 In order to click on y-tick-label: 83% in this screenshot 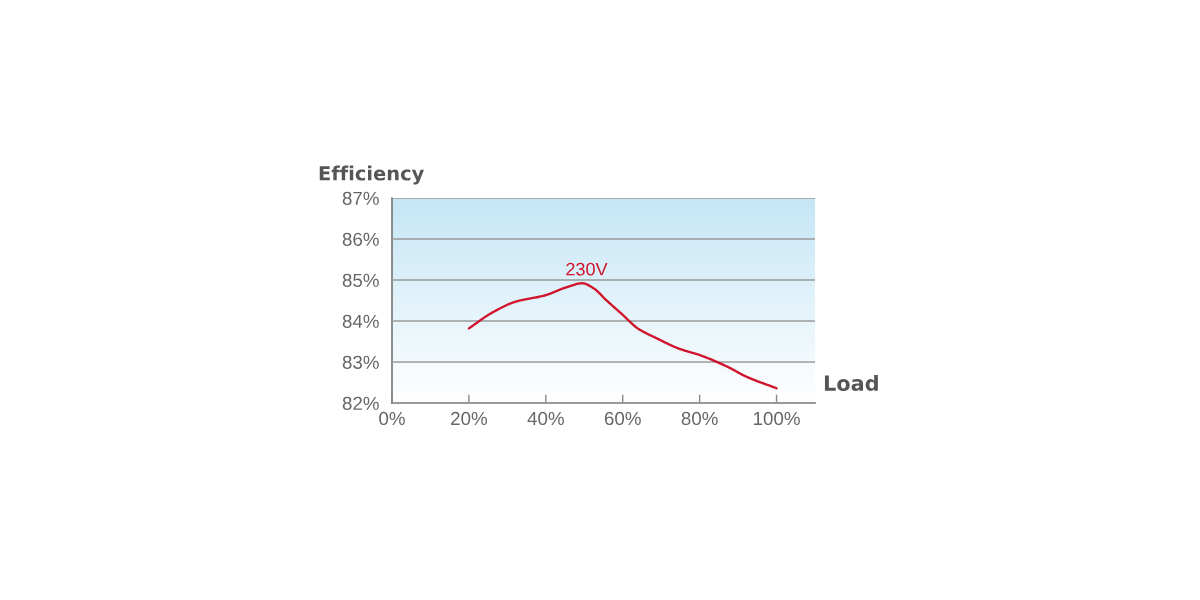, I will do `click(360, 362)`.